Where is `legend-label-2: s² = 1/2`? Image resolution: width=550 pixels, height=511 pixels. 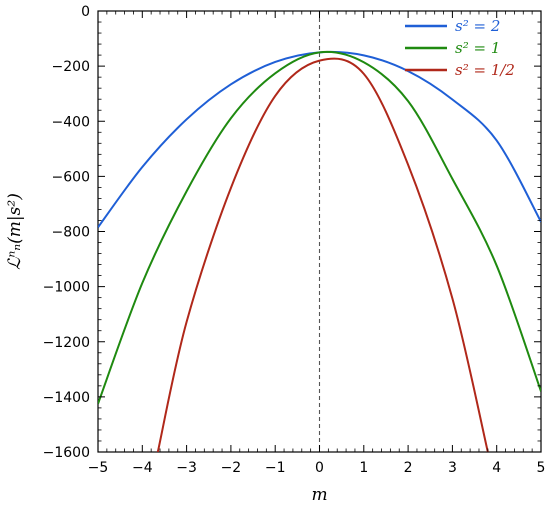
legend-label-2: s² = 1/2 is located at coordinates (485, 70).